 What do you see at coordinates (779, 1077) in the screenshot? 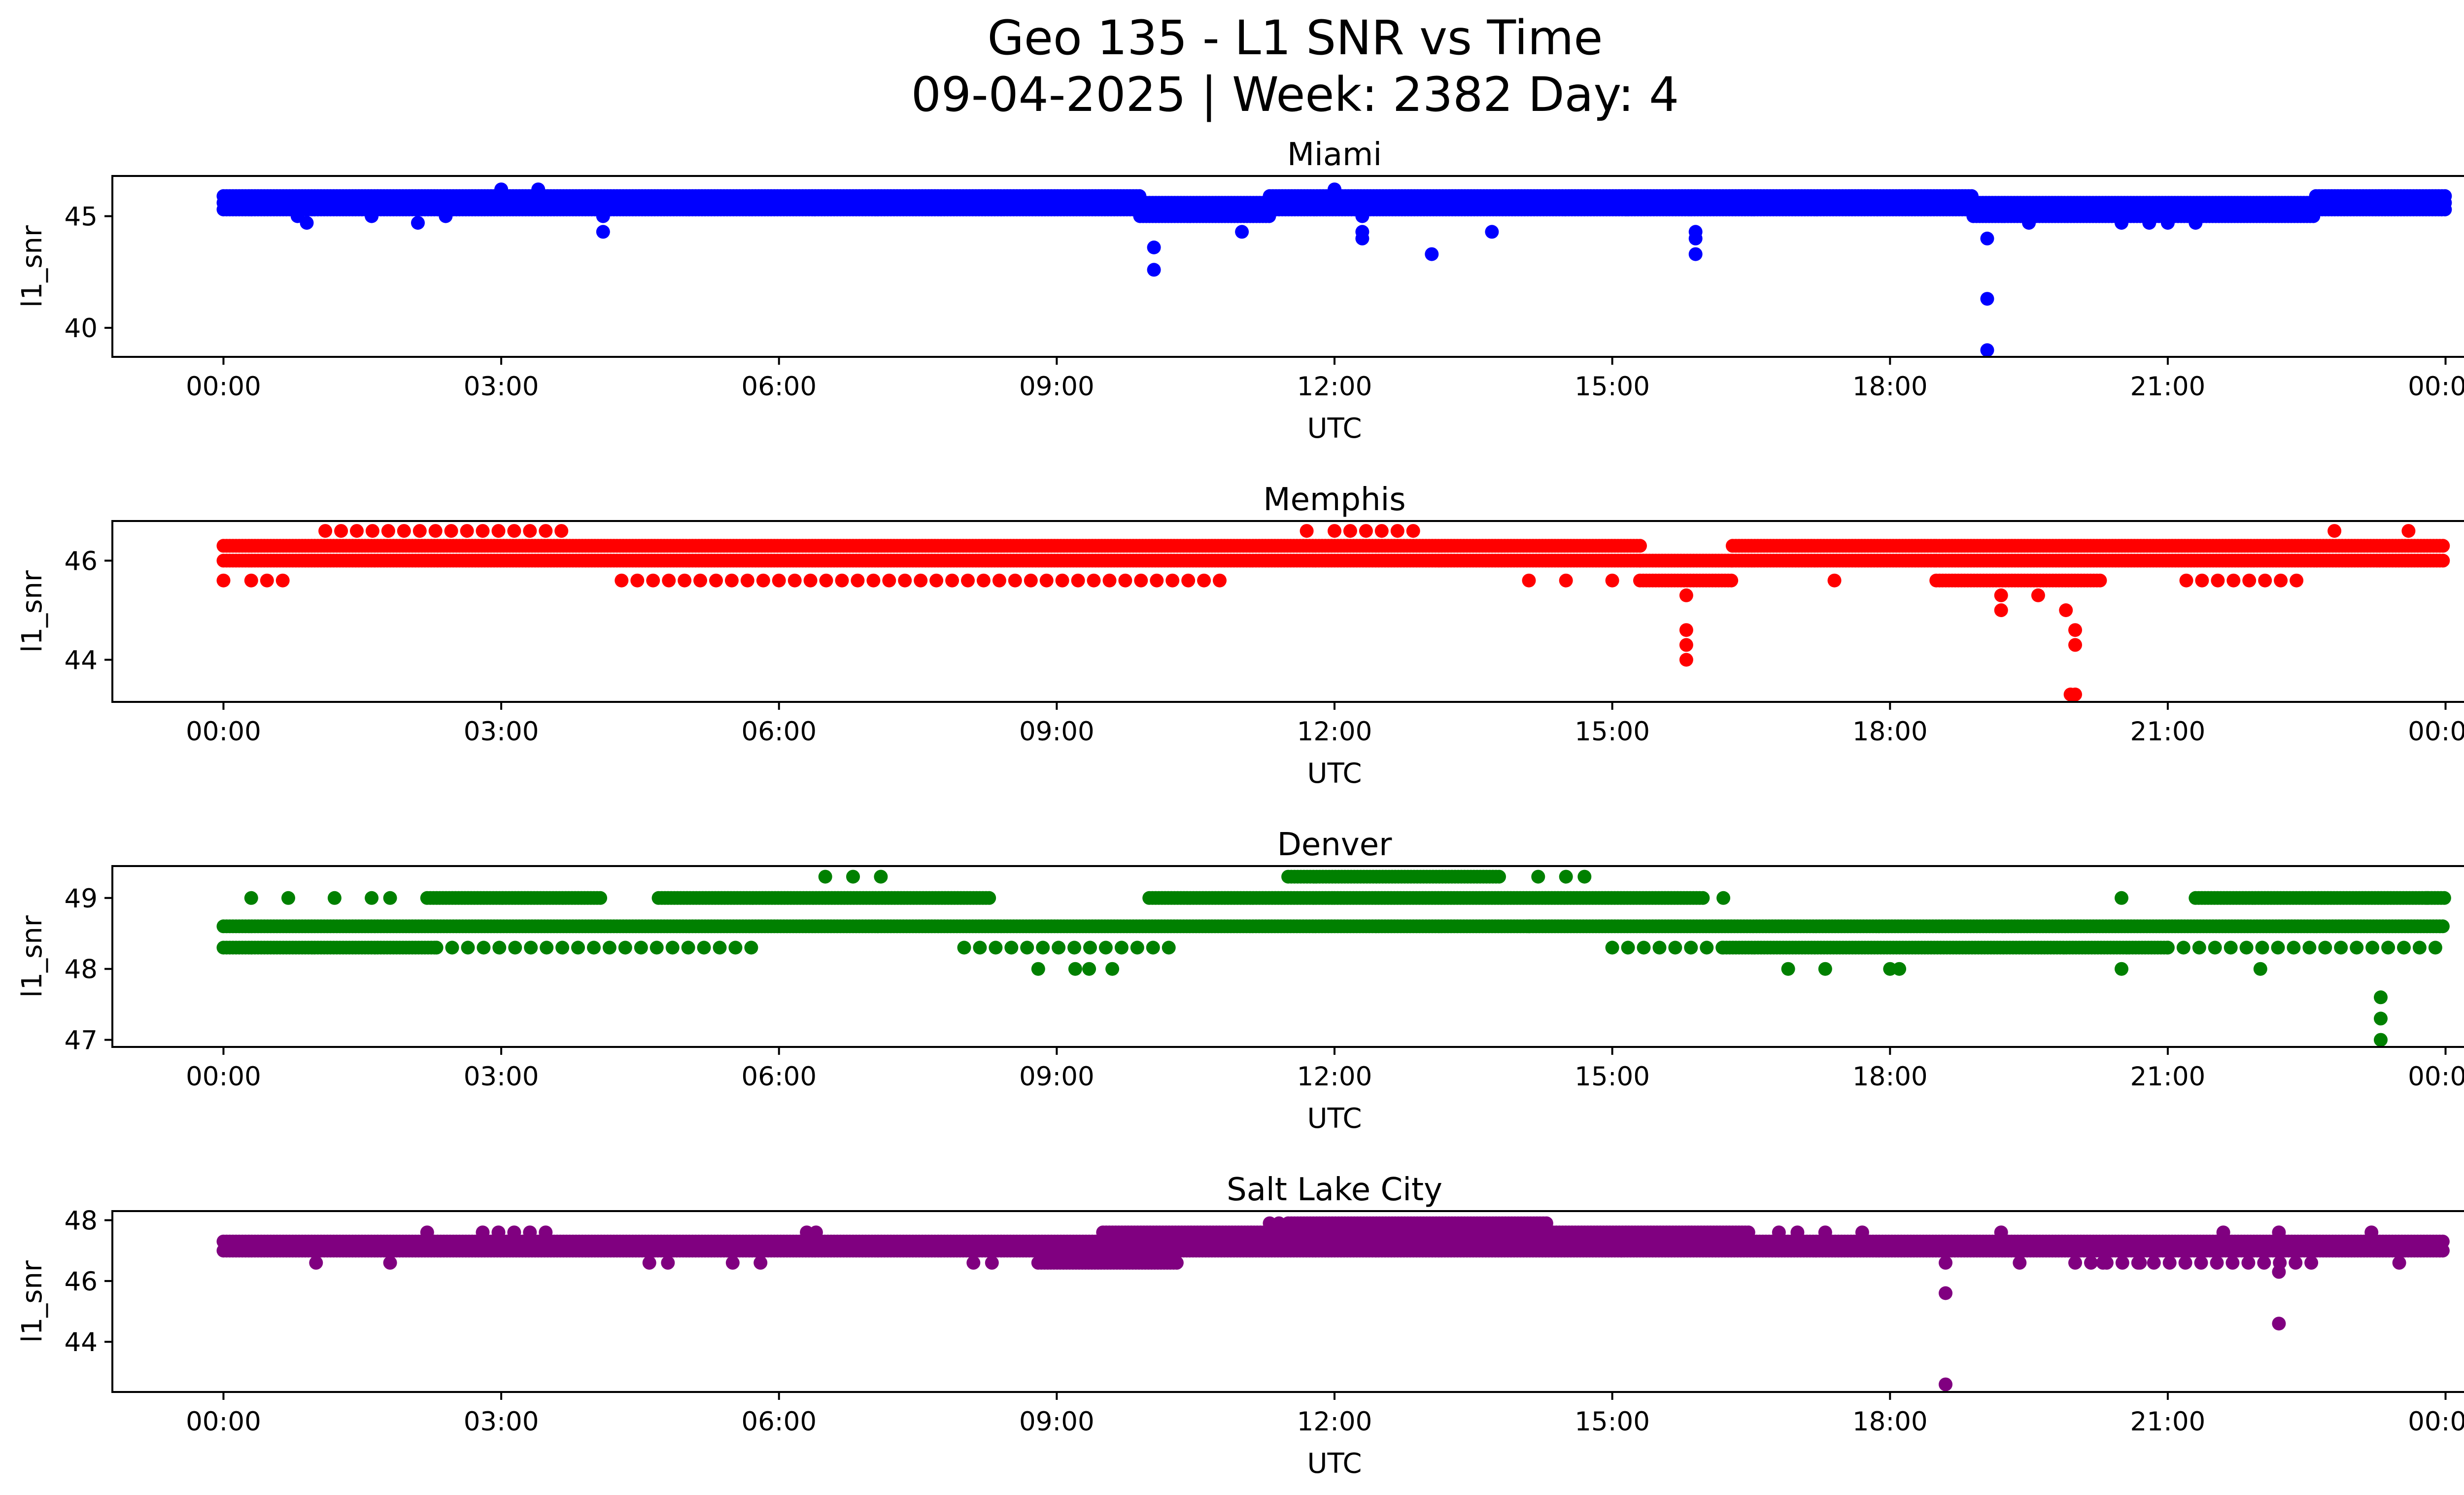
I see `x-tick-label: 06:00` at bounding box center [779, 1077].